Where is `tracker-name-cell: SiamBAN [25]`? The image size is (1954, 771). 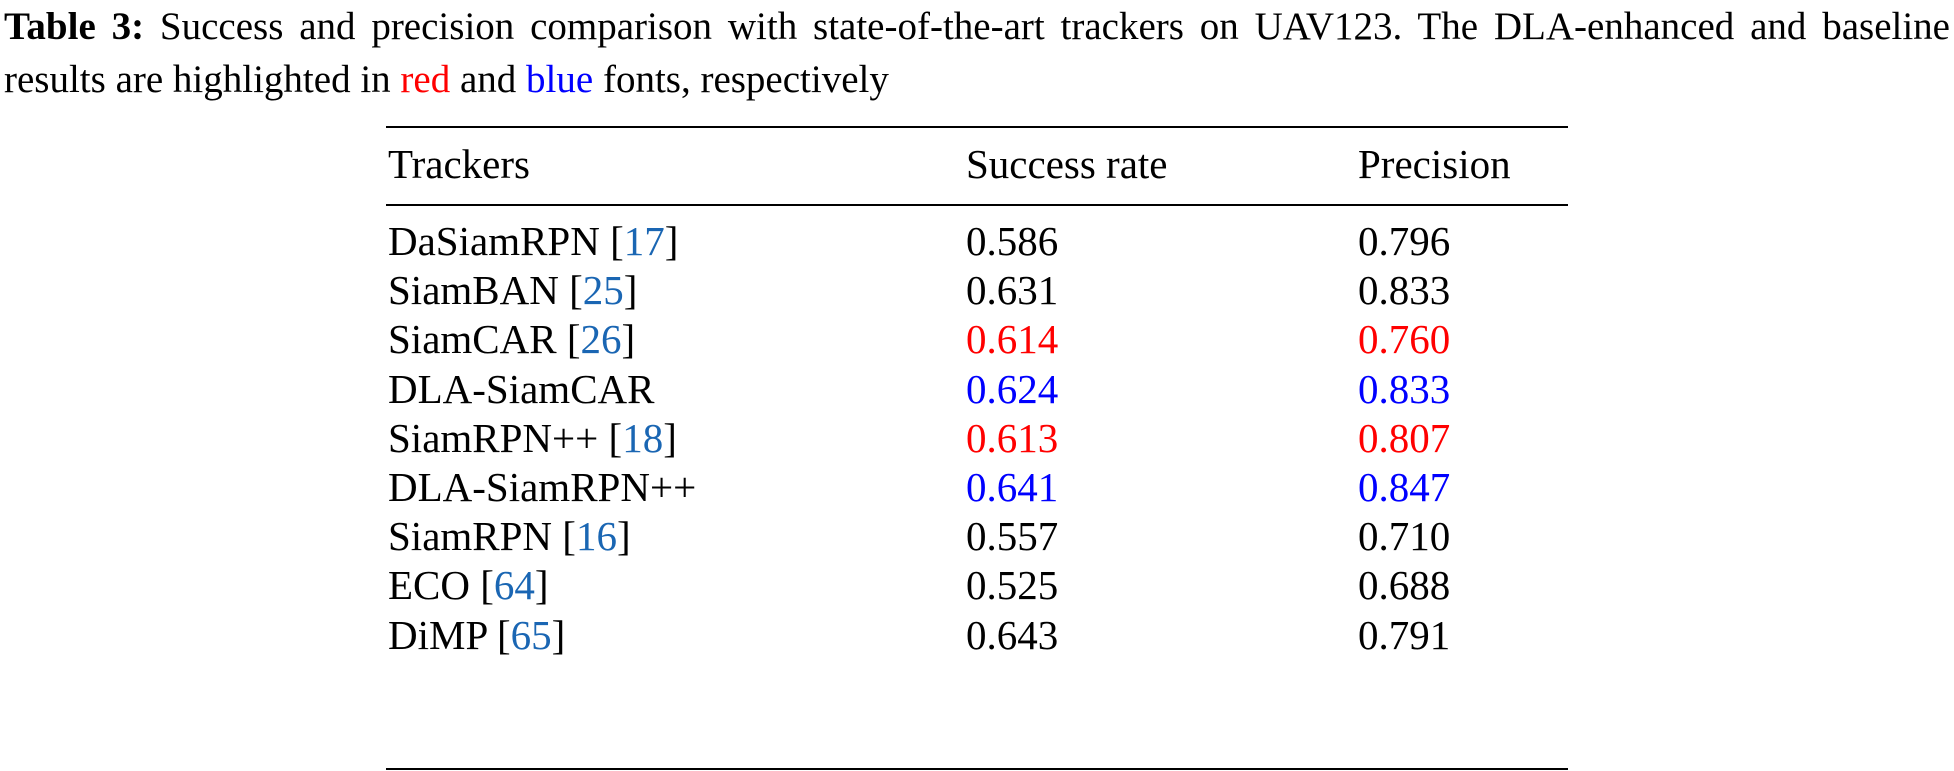
tracker-name-cell: SiamBAN [25] is located at coordinates (513, 290).